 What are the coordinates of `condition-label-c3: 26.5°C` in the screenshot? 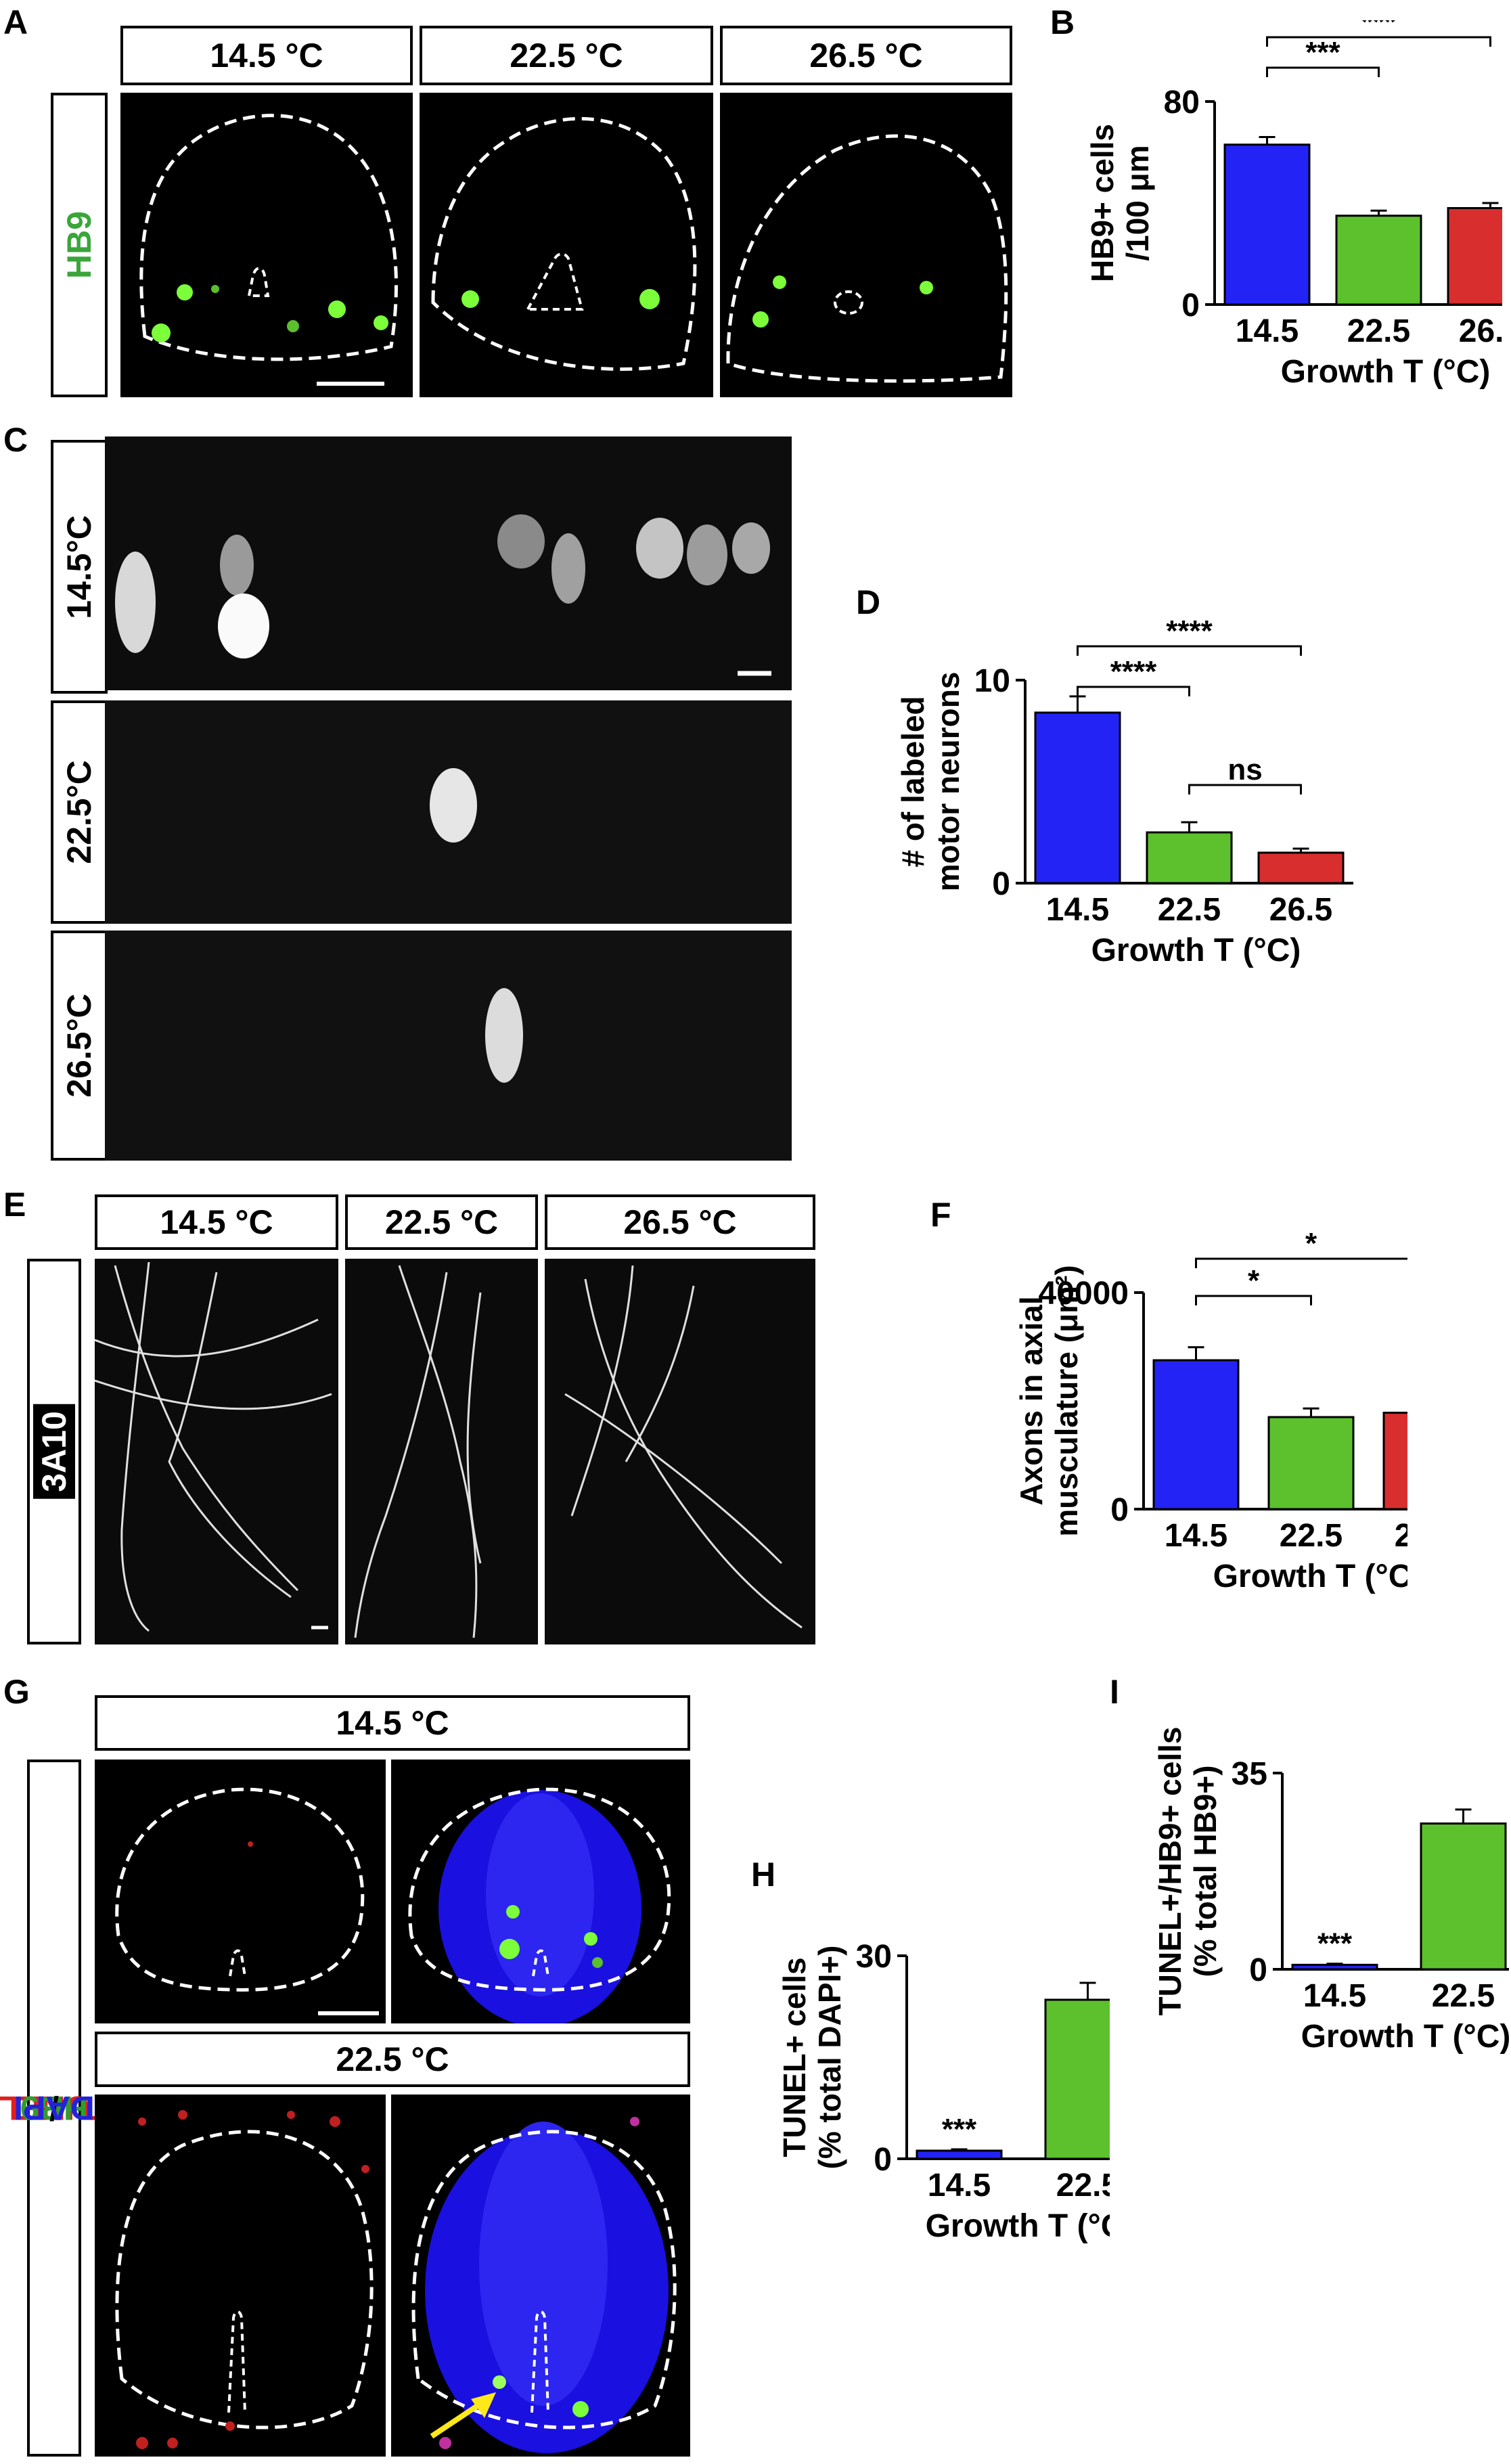 It's located at (79, 1046).